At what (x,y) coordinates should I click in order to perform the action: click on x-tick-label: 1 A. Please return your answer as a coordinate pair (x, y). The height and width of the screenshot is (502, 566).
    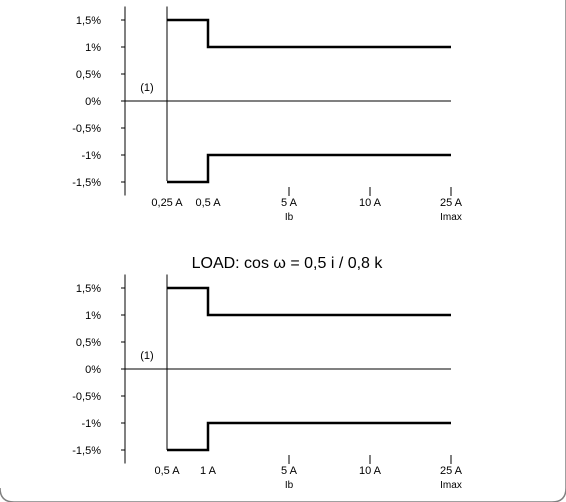
    Looking at the image, I should click on (208, 471).